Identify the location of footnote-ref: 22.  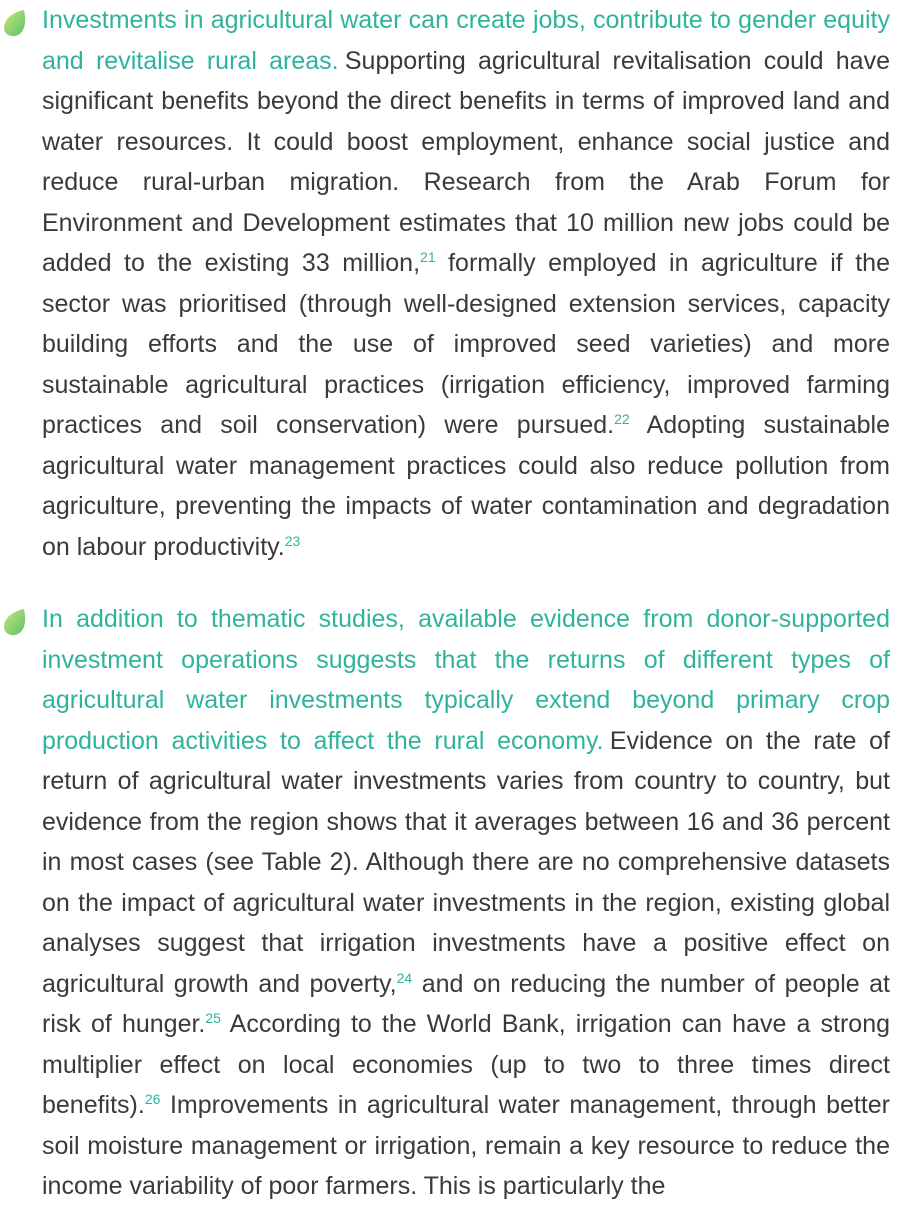
(622, 419).